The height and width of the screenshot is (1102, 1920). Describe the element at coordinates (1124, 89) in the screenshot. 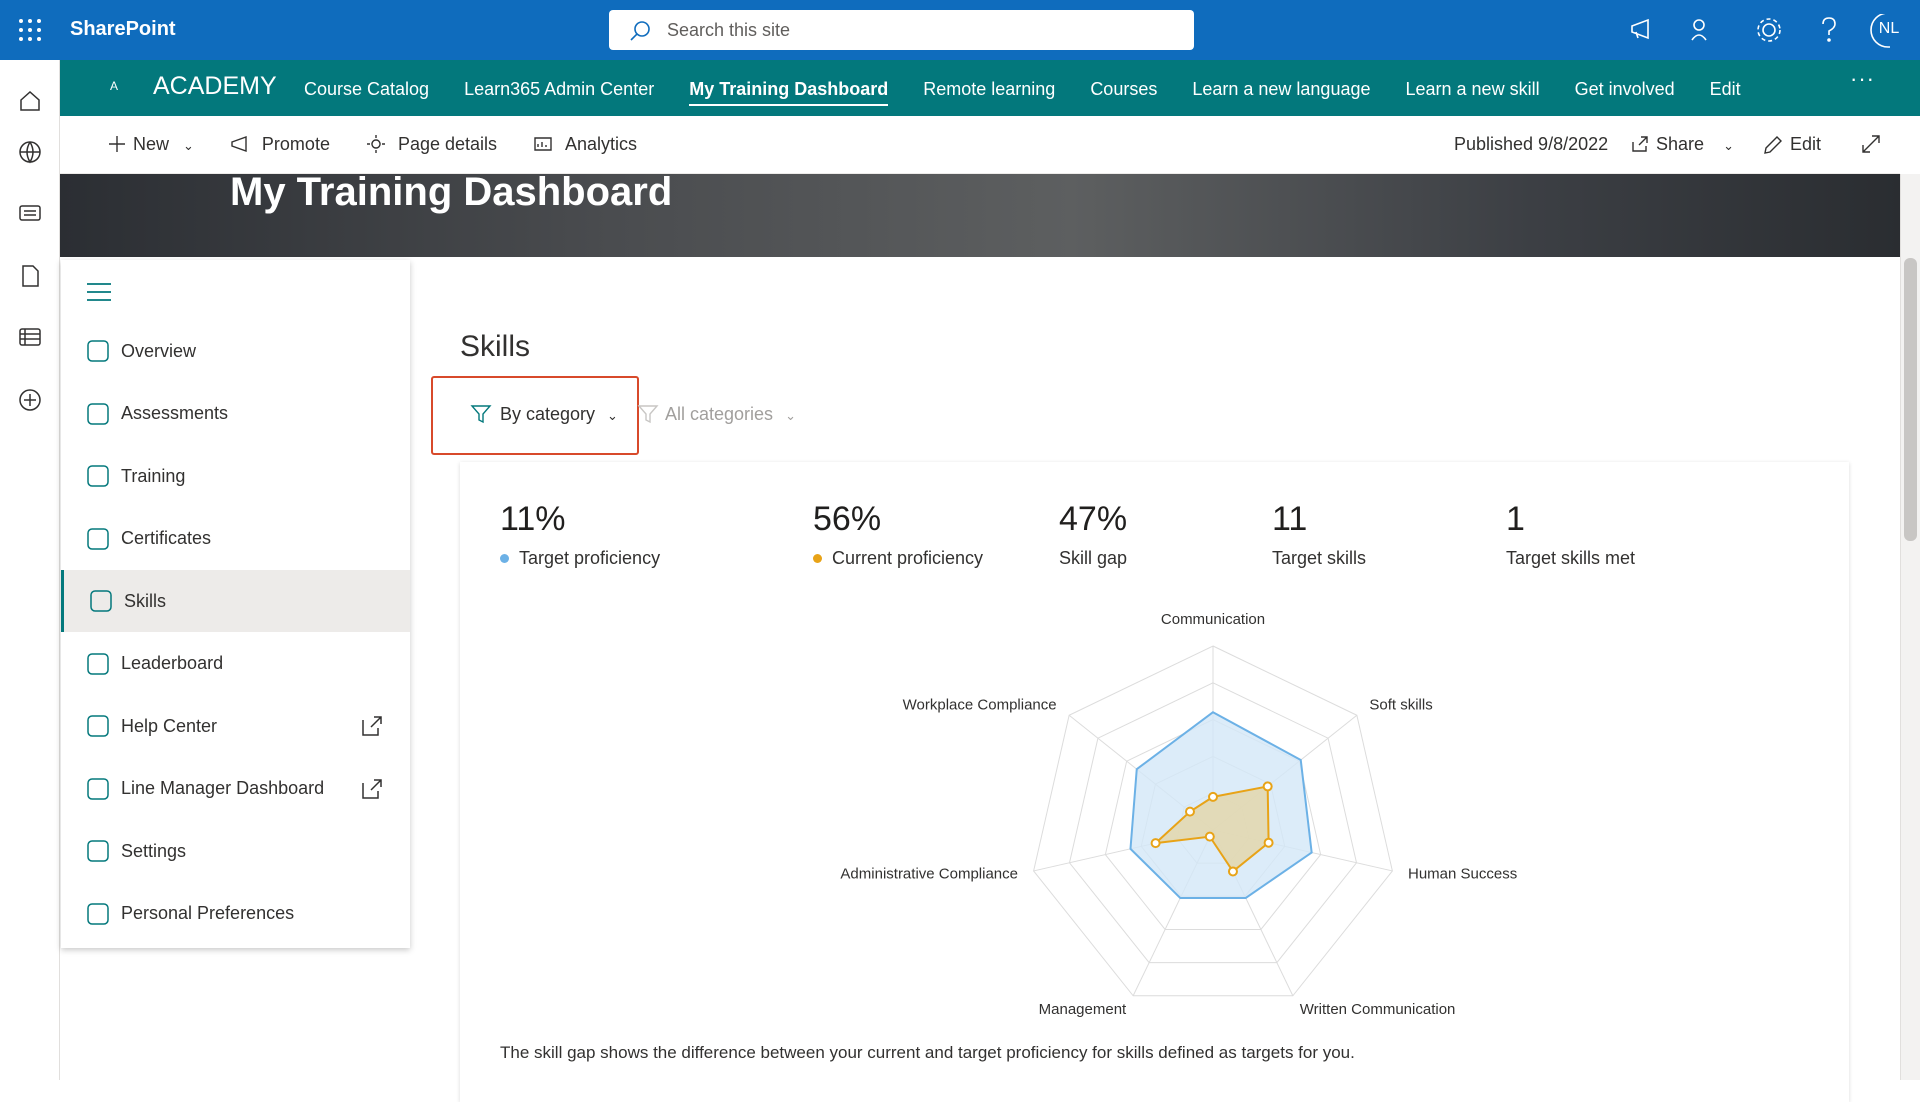

I see `nav-item: Courses` at that location.